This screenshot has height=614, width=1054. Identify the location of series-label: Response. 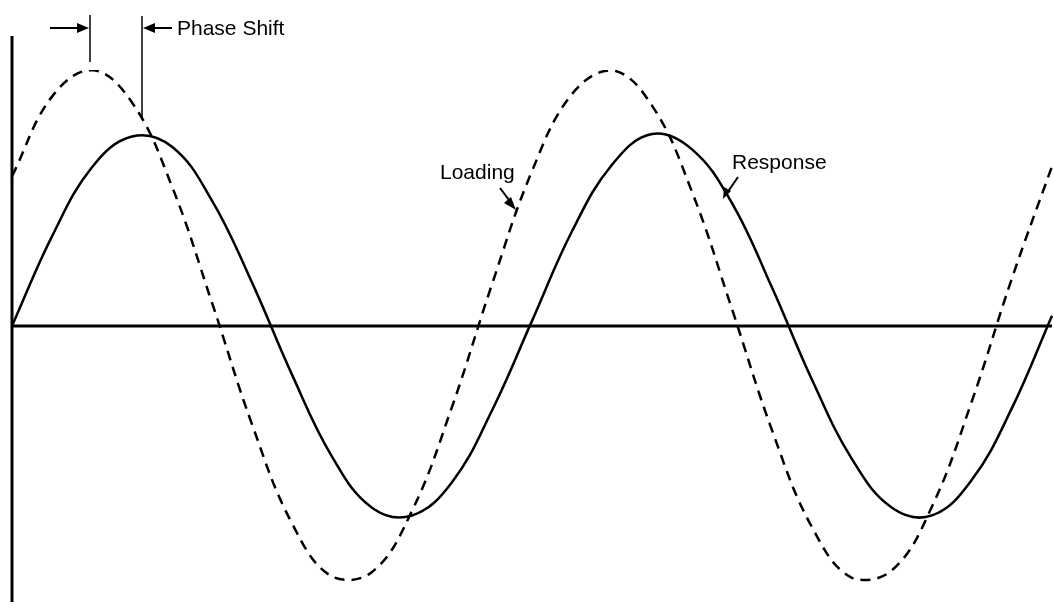
(779, 162).